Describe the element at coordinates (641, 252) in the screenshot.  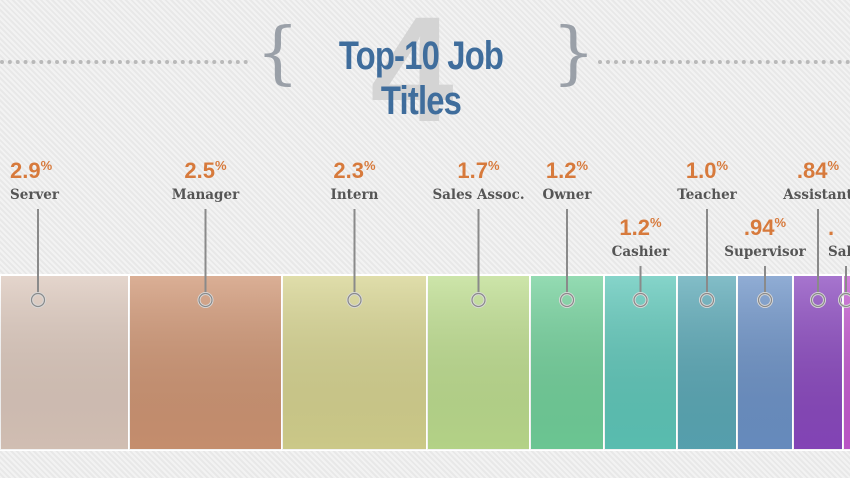
I see `category-label-cashier: Cashier` at that location.